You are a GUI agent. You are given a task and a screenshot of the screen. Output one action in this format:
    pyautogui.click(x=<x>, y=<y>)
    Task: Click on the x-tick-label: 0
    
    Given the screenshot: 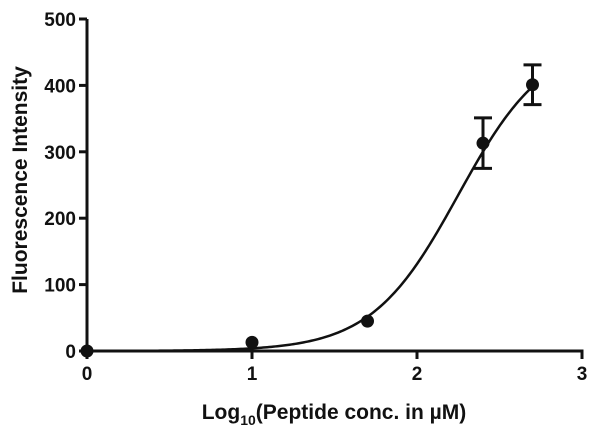 What is the action you would take?
    pyautogui.click(x=87, y=374)
    